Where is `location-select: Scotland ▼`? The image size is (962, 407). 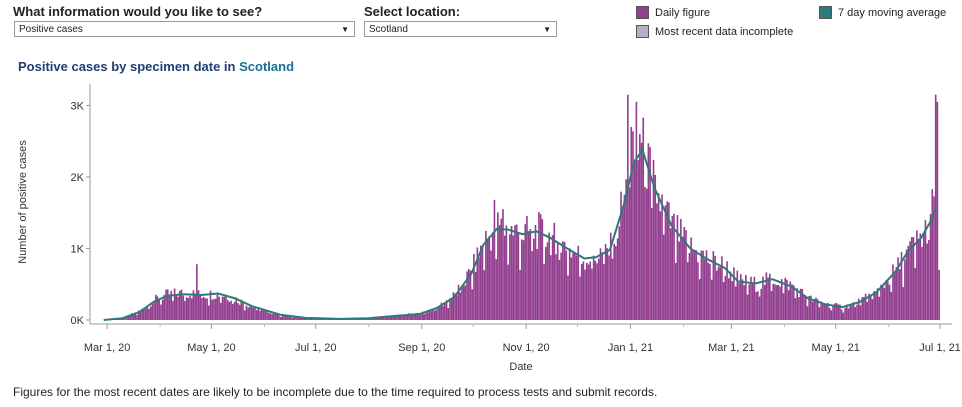 location-select: Scotland ▼ is located at coordinates (460, 29).